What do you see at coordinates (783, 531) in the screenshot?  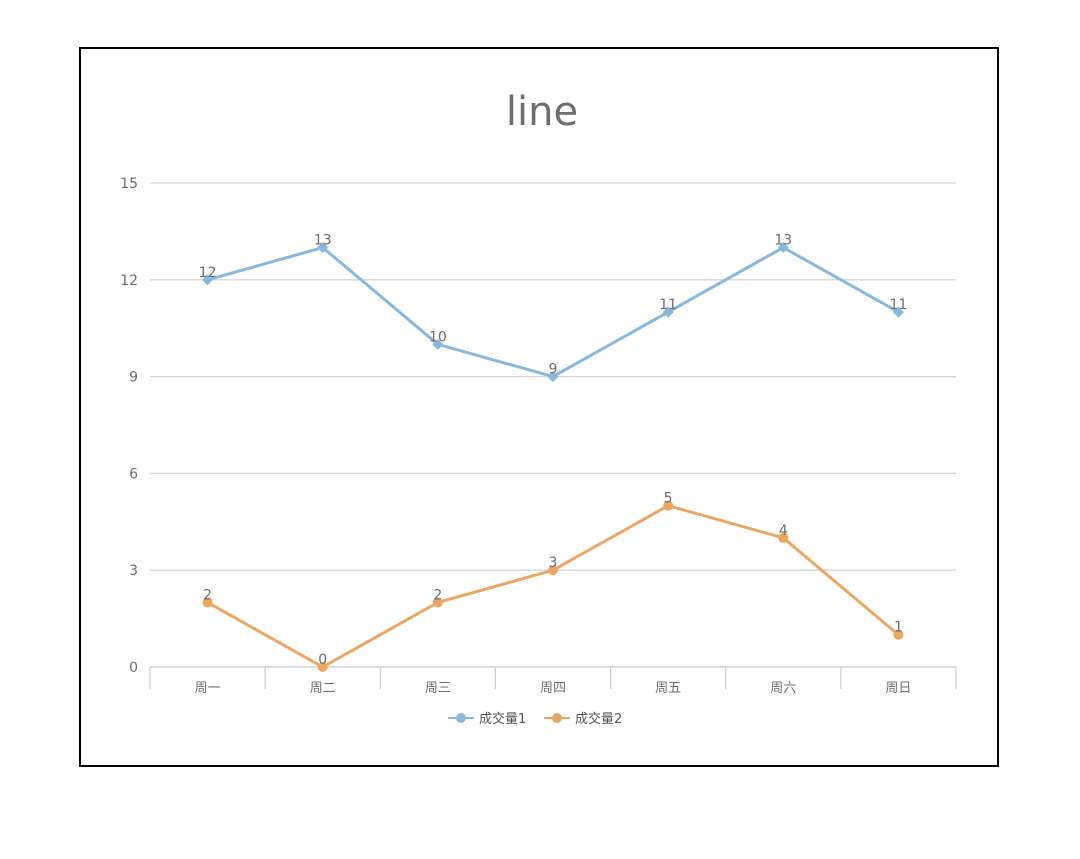 I see `data-label: 4` at bounding box center [783, 531].